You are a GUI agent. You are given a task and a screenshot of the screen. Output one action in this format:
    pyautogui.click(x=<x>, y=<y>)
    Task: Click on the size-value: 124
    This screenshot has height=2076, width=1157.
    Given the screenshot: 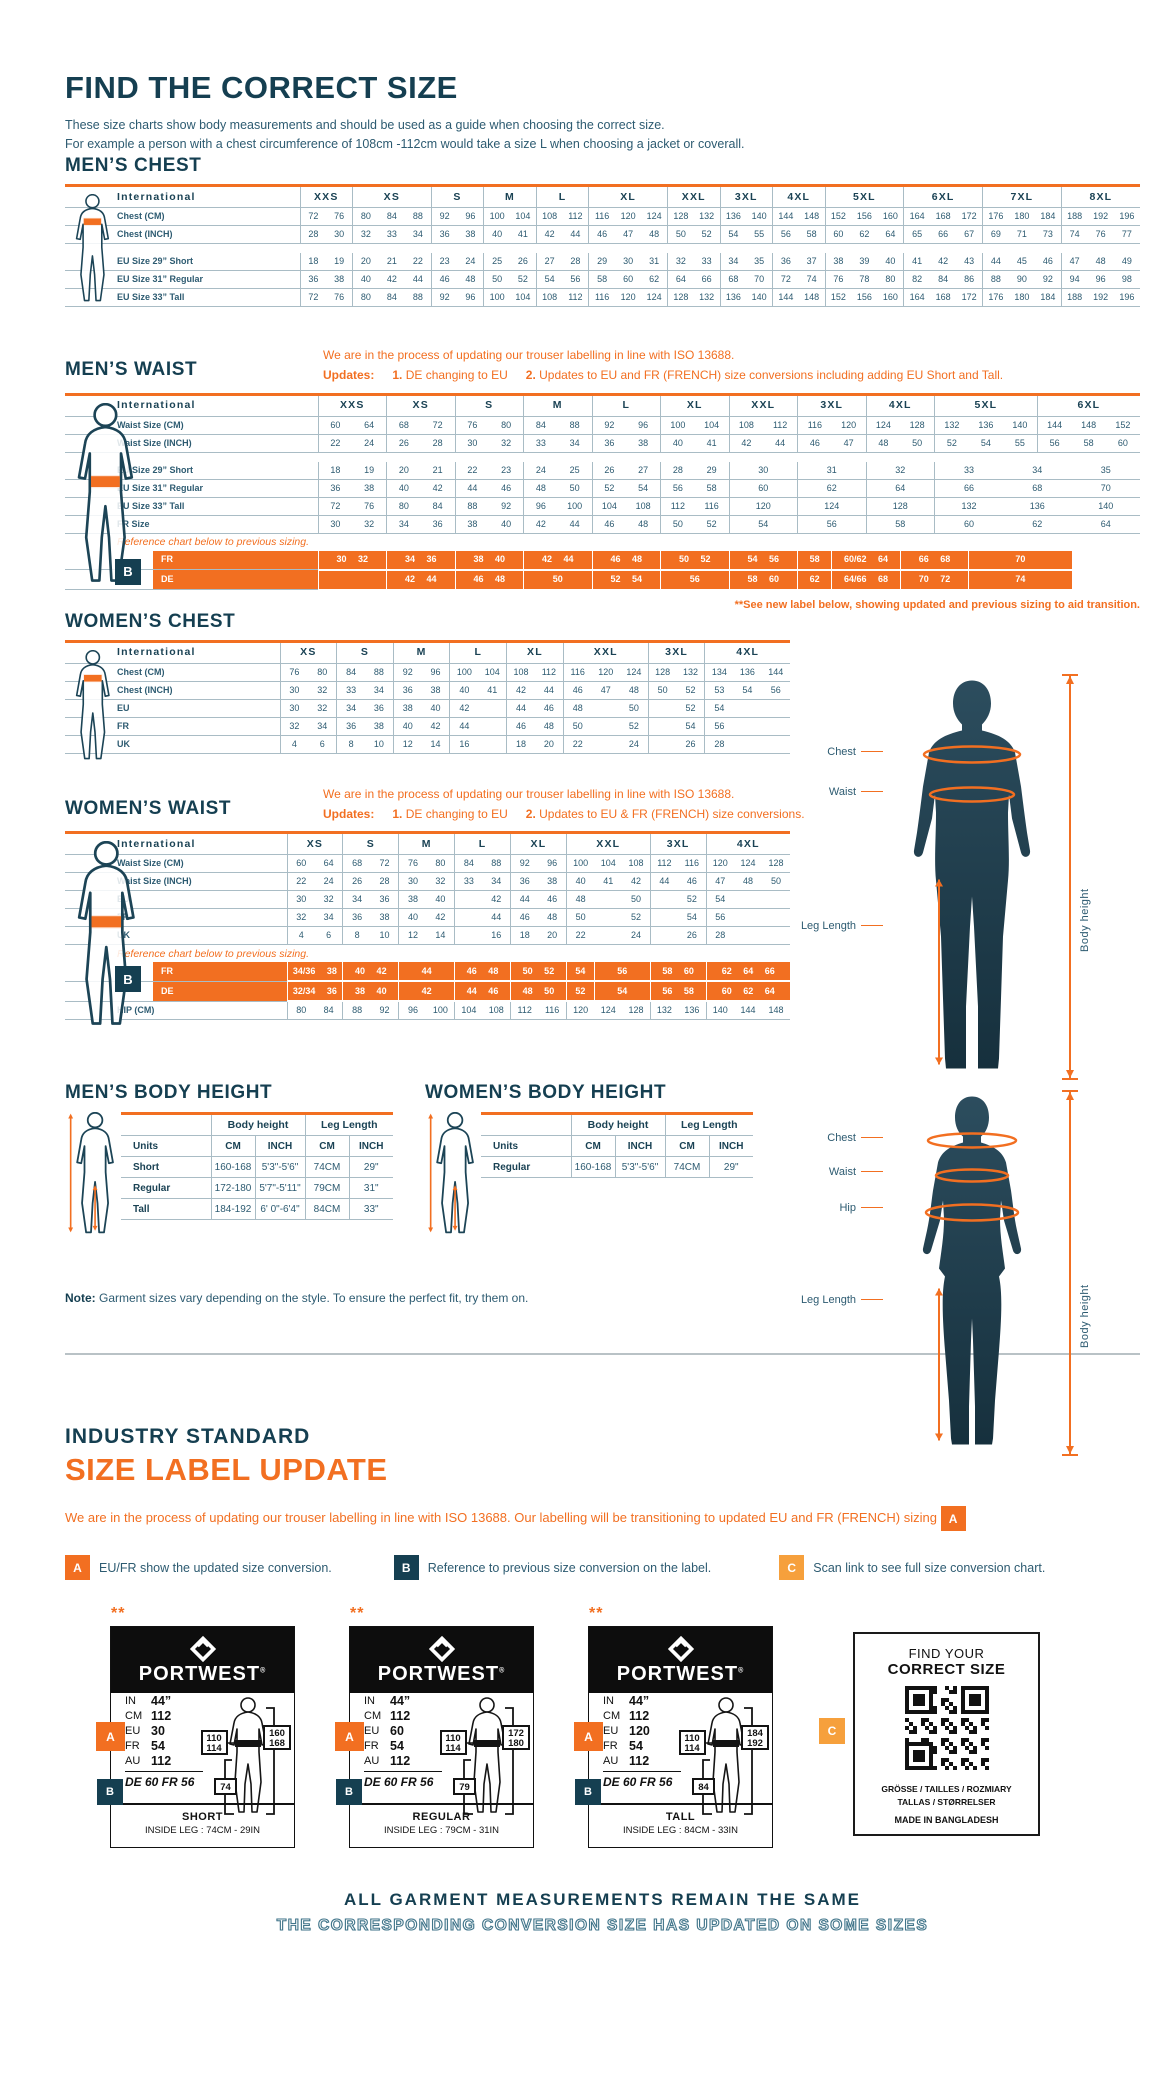 What is the action you would take?
    pyautogui.click(x=748, y=864)
    